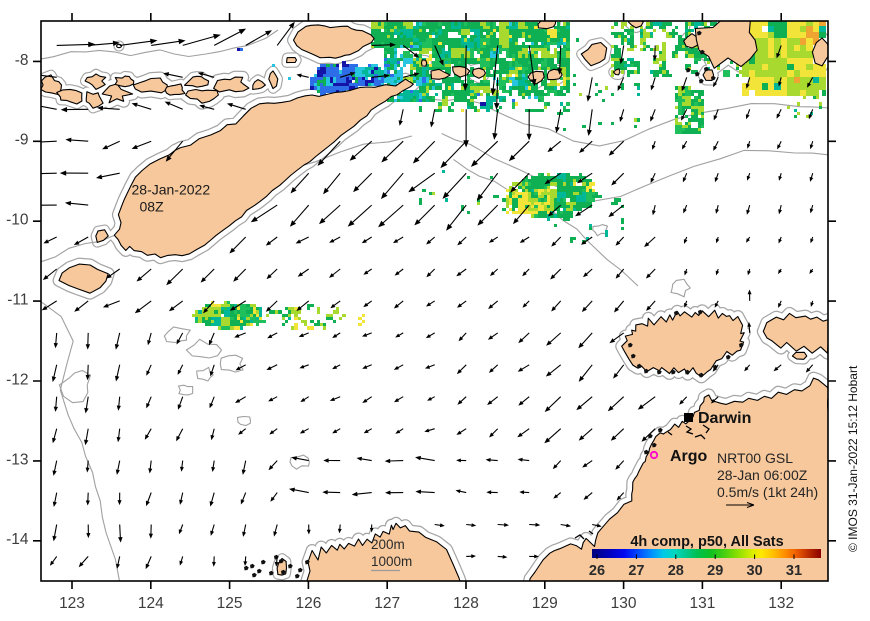 The height and width of the screenshot is (621, 870). What do you see at coordinates (17, 220) in the screenshot?
I see `svg-text: -10` at bounding box center [17, 220].